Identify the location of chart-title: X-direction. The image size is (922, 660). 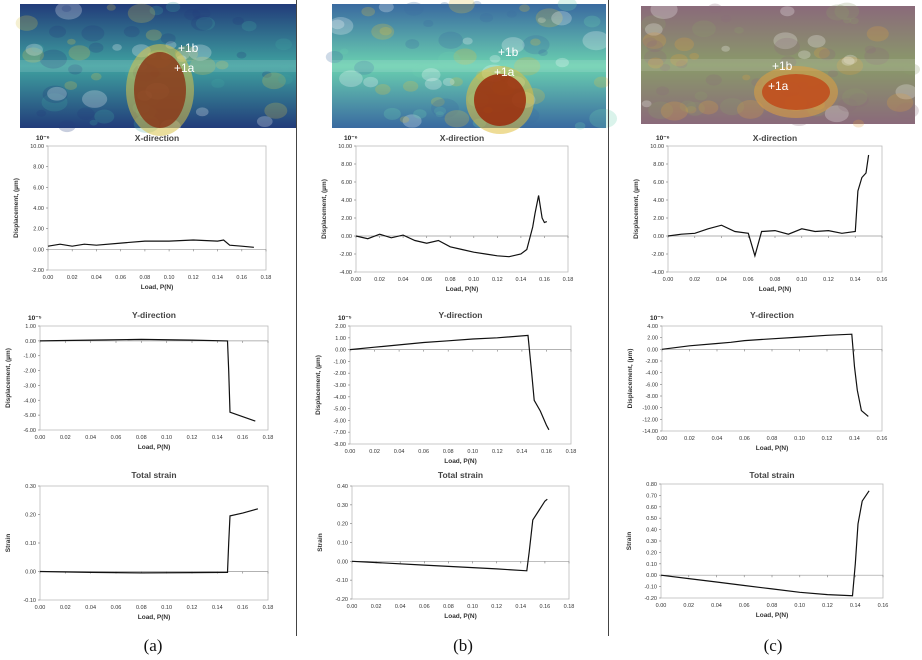
(775, 138).